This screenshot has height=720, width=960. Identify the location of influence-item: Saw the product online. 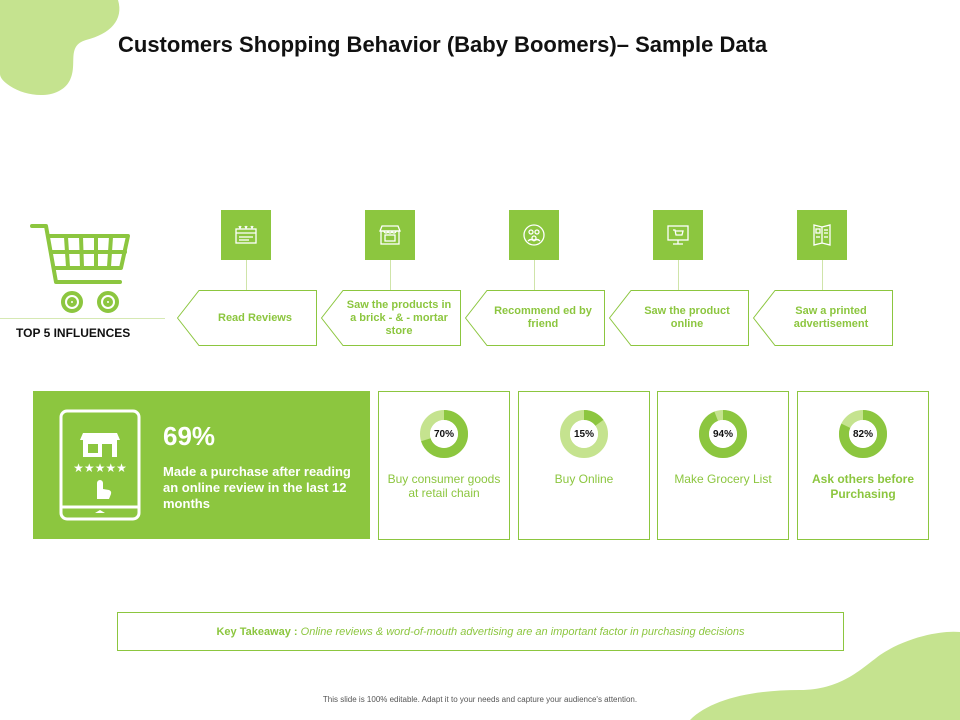
(679, 318).